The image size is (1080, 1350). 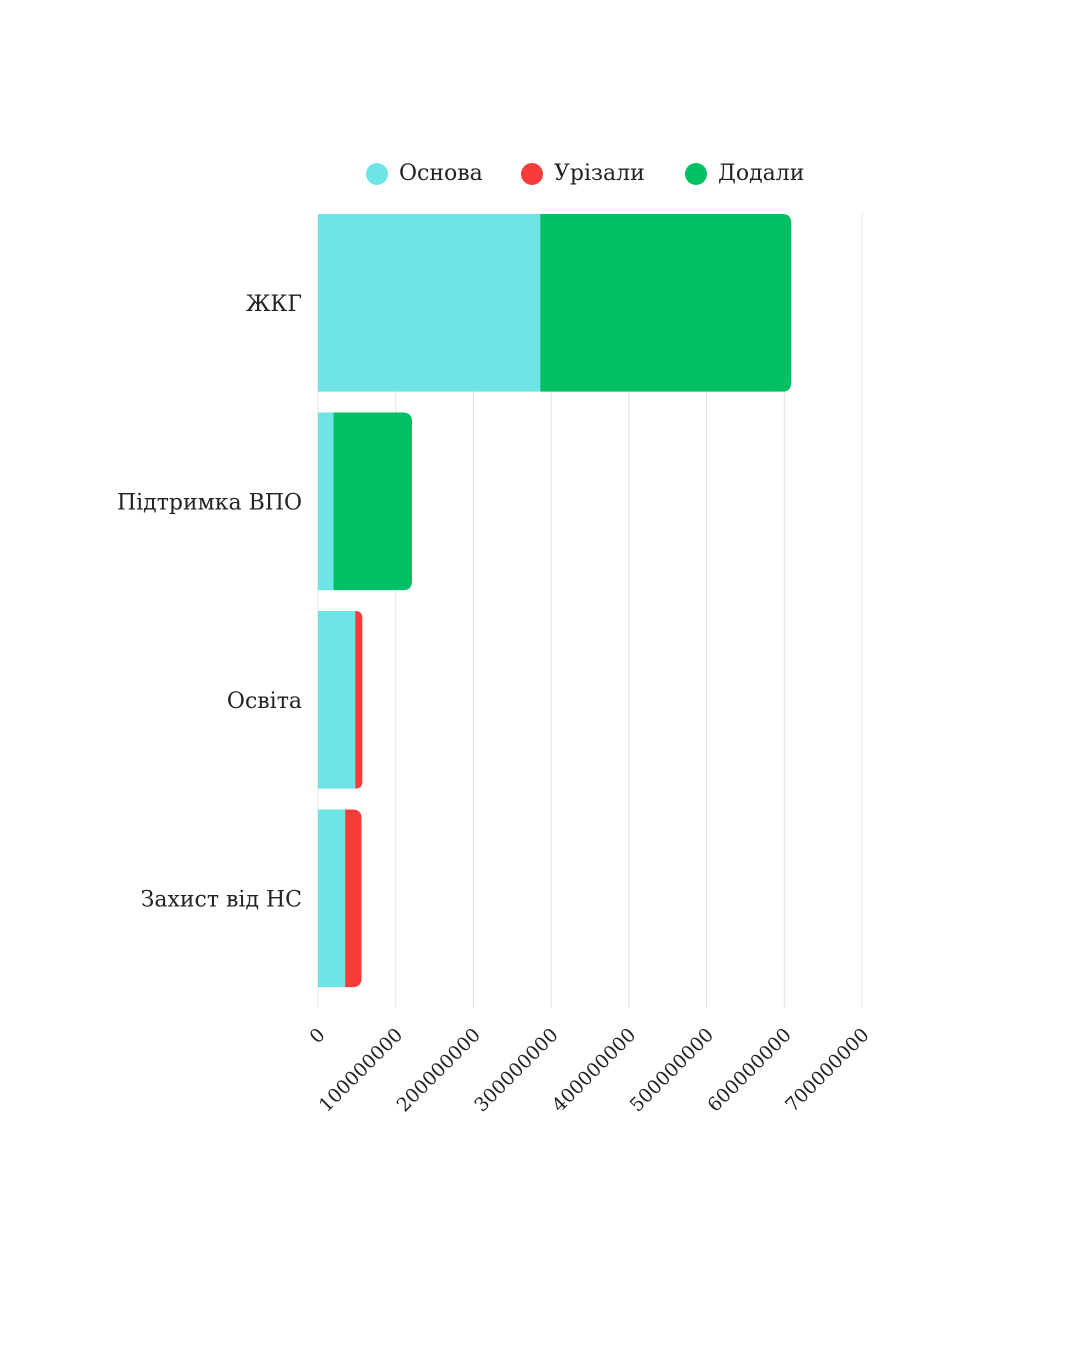 I want to click on legend: Основа Урізали Додали, so click(x=585, y=173).